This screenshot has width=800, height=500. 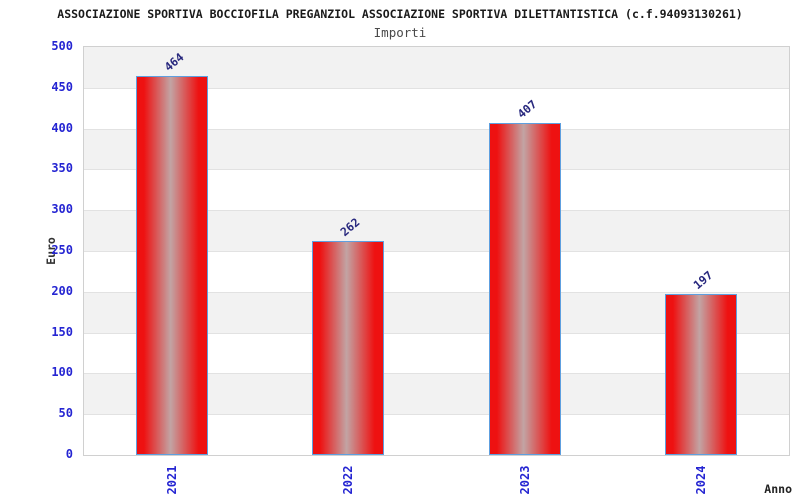 What do you see at coordinates (348, 480) in the screenshot?
I see `x-tick-label: 2022` at bounding box center [348, 480].